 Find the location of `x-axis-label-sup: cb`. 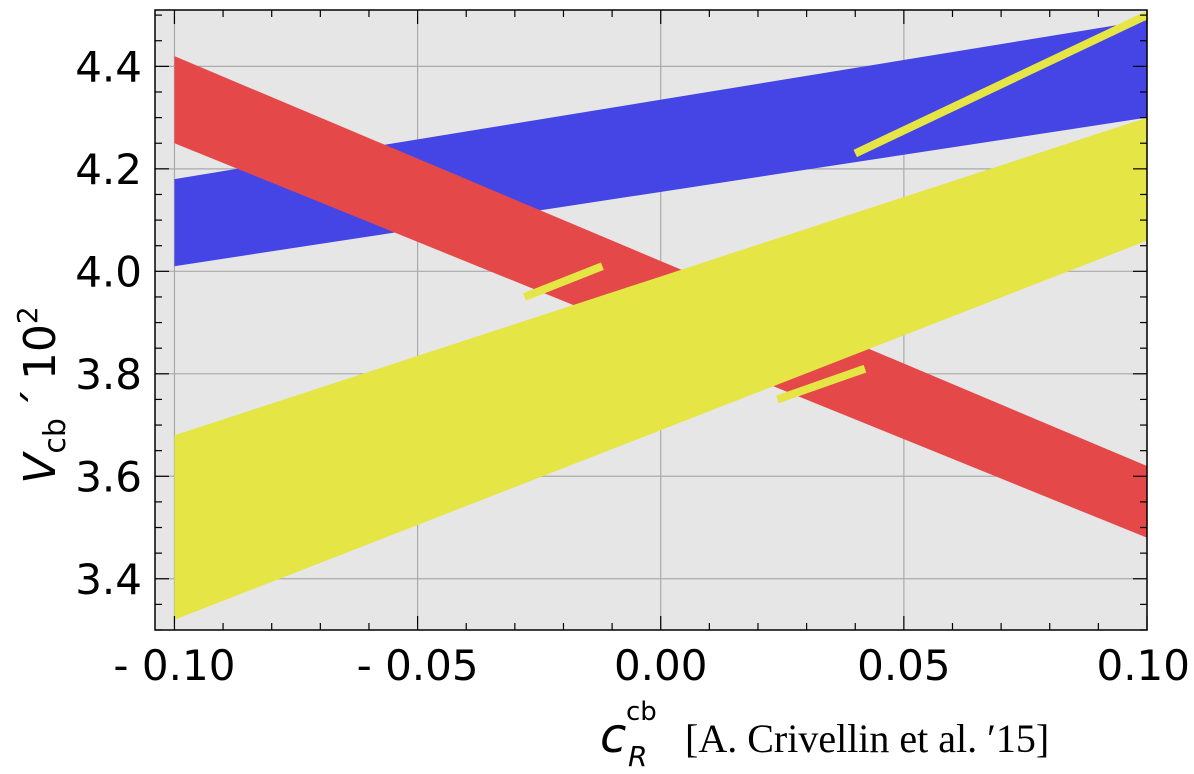

x-axis-label-sup: cb is located at coordinates (641, 712).